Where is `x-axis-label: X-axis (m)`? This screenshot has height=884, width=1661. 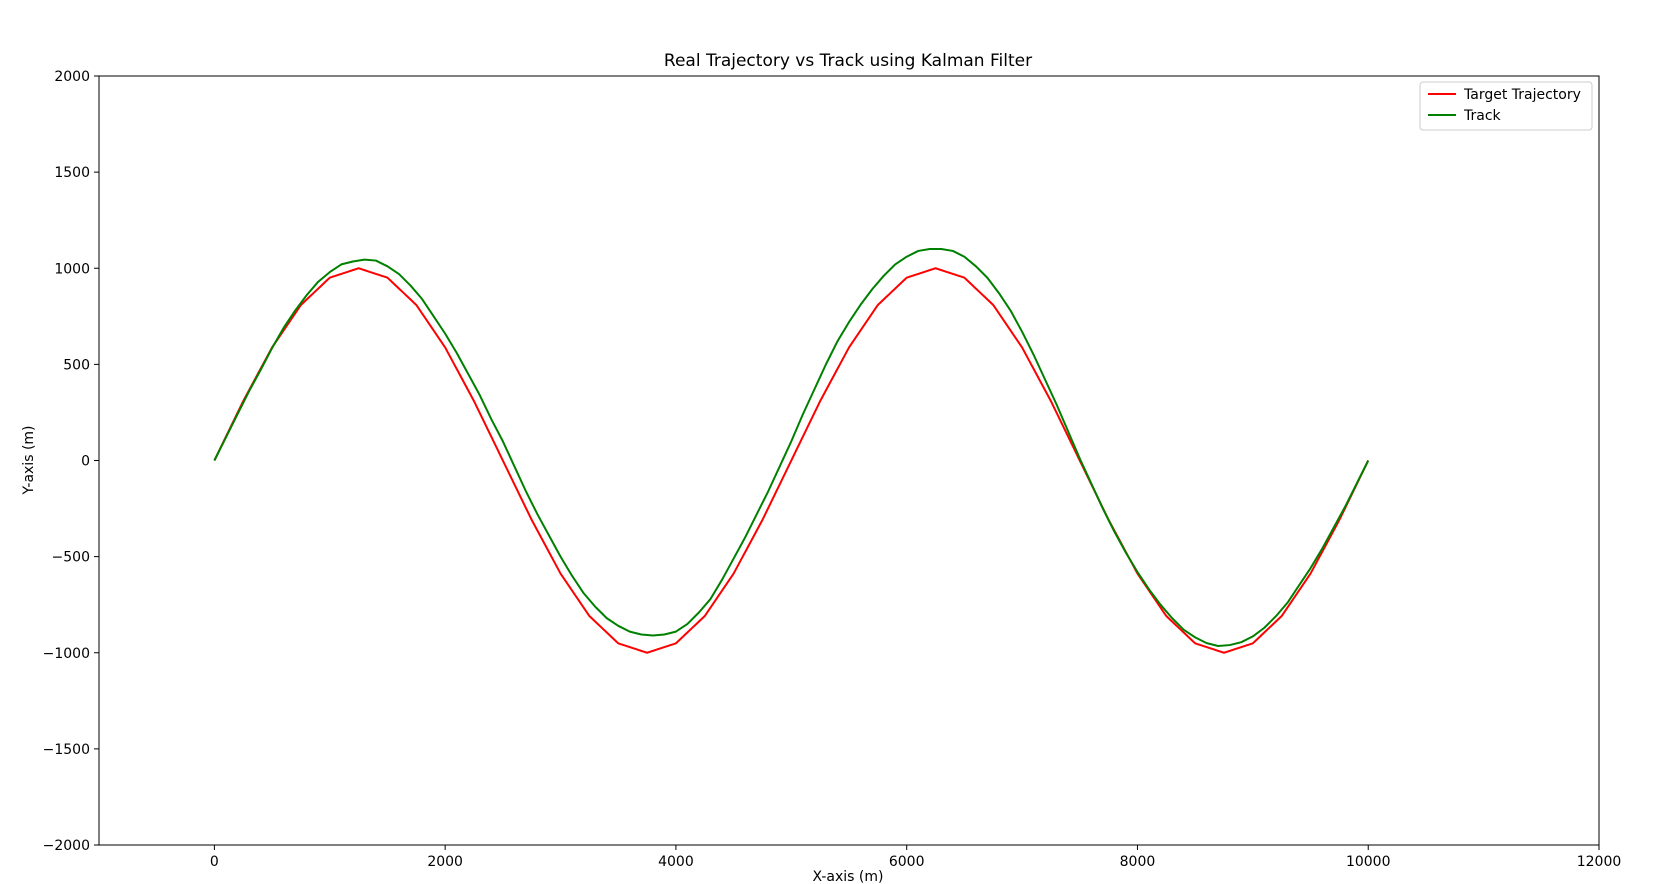
x-axis-label: X-axis (m) is located at coordinates (847, 876).